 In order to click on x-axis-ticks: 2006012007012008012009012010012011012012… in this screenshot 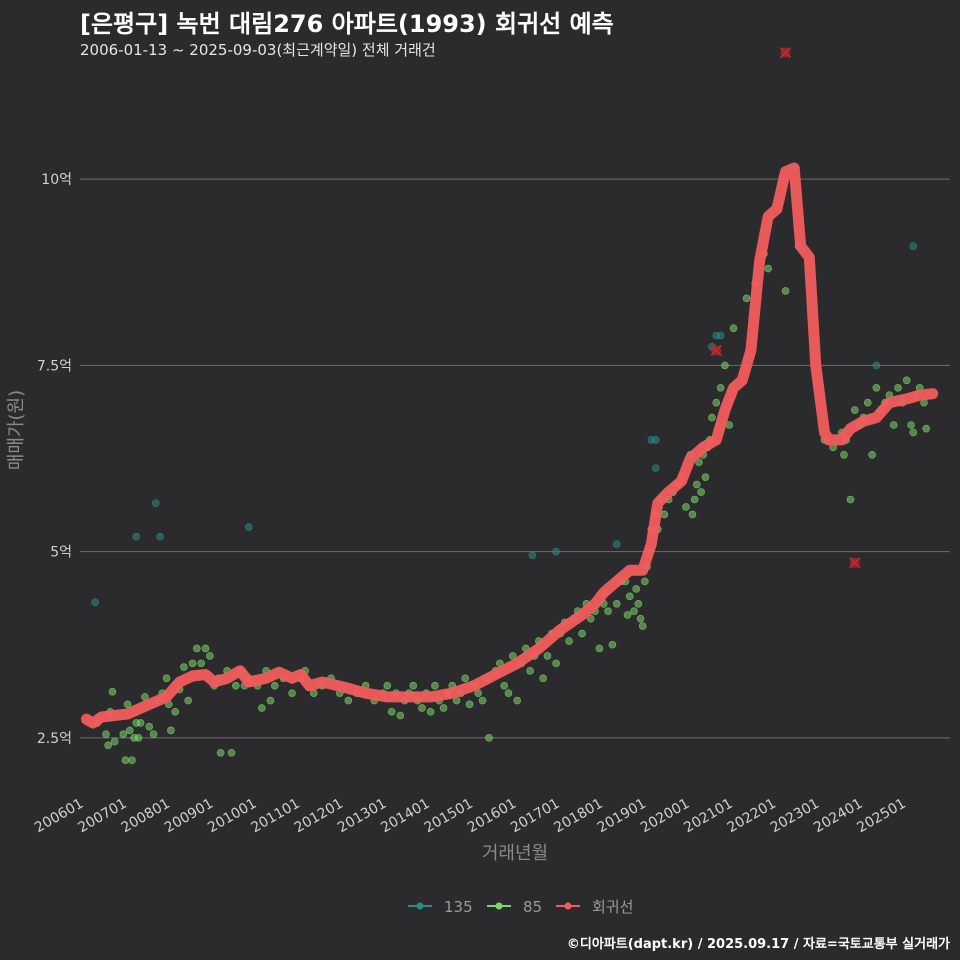, I will do `click(470, 816)`.